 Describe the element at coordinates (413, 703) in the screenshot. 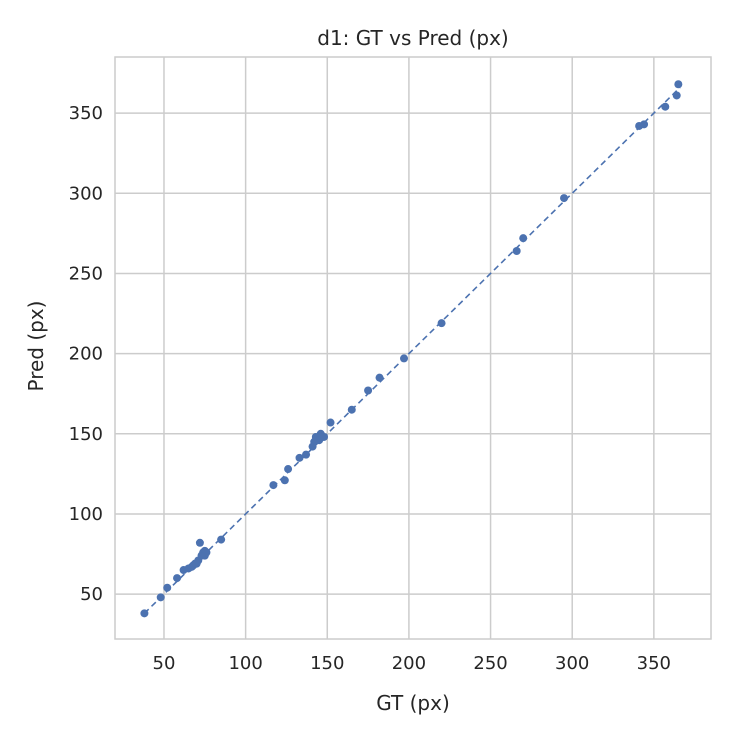

I see `x-axis-label: GT (px)` at that location.